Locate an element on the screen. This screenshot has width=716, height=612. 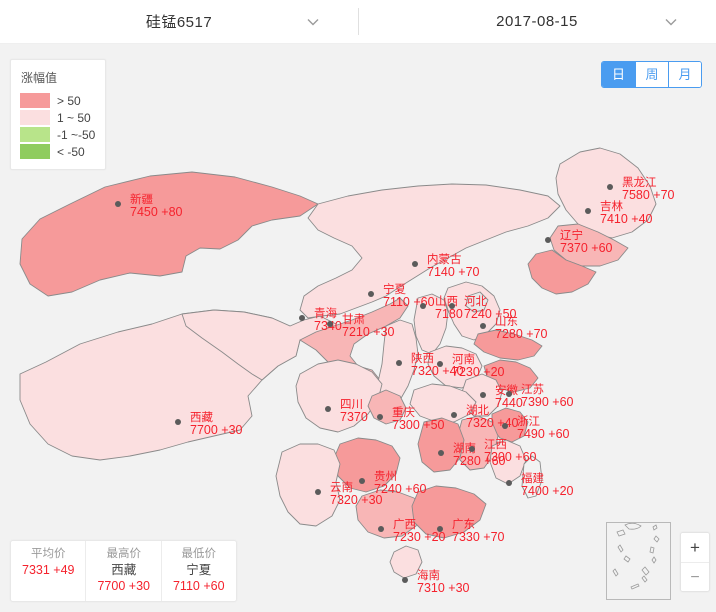
toolbar: 硅锰6517 2017-08-15 is located at coordinates (358, 22).